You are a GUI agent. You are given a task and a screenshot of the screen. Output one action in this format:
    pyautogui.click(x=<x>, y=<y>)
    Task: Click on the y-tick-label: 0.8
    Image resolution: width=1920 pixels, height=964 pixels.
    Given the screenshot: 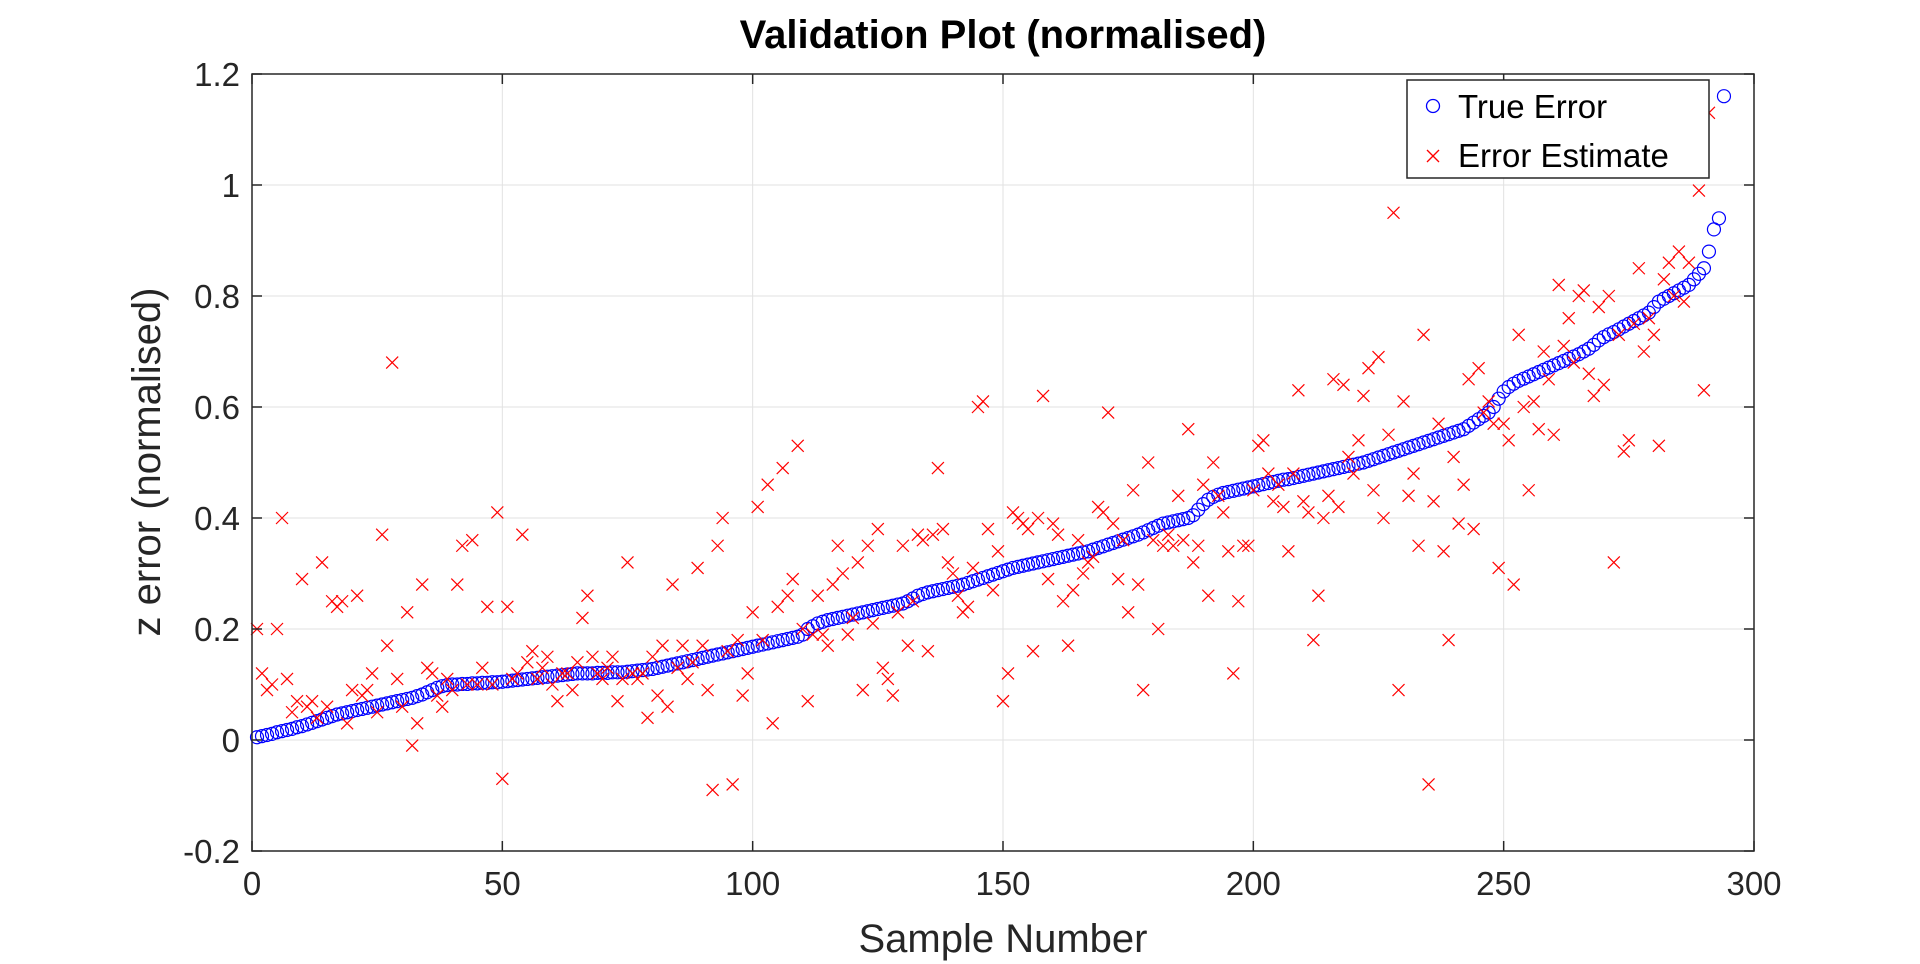 What is the action you would take?
    pyautogui.click(x=217, y=296)
    